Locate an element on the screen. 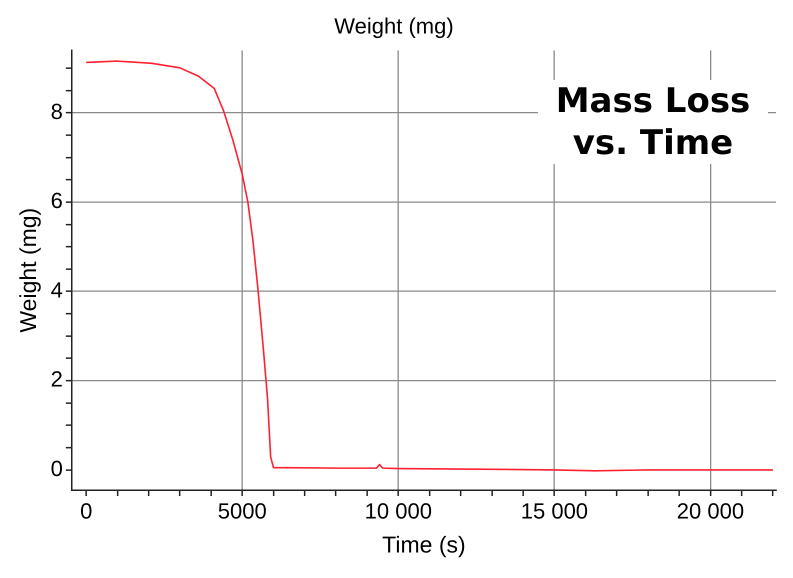 This screenshot has height=578, width=793. x-axis-title: Time (s) is located at coordinates (424, 545).